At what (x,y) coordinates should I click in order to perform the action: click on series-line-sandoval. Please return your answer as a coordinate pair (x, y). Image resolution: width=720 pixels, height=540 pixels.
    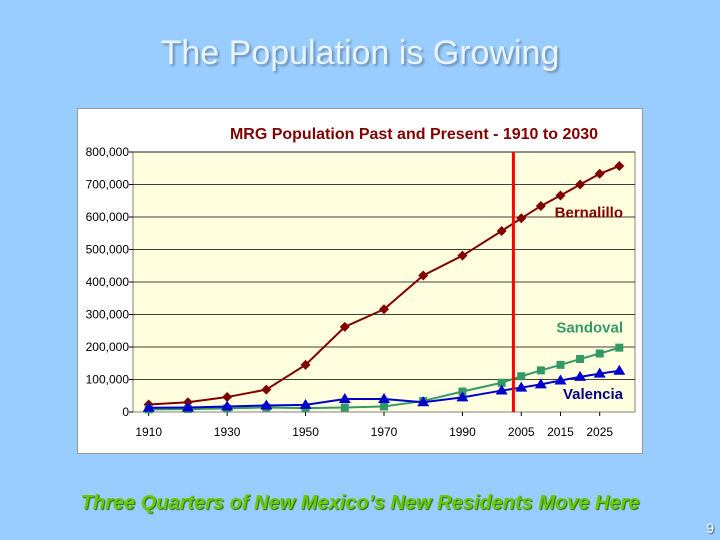
    Looking at the image, I should click on (384, 378).